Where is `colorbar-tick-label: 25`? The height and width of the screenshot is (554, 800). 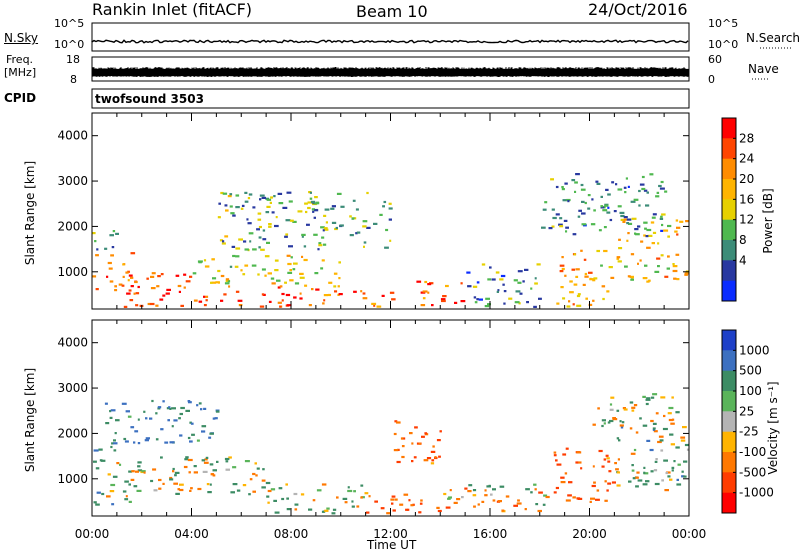
colorbar-tick-label: 25 is located at coordinates (746, 411).